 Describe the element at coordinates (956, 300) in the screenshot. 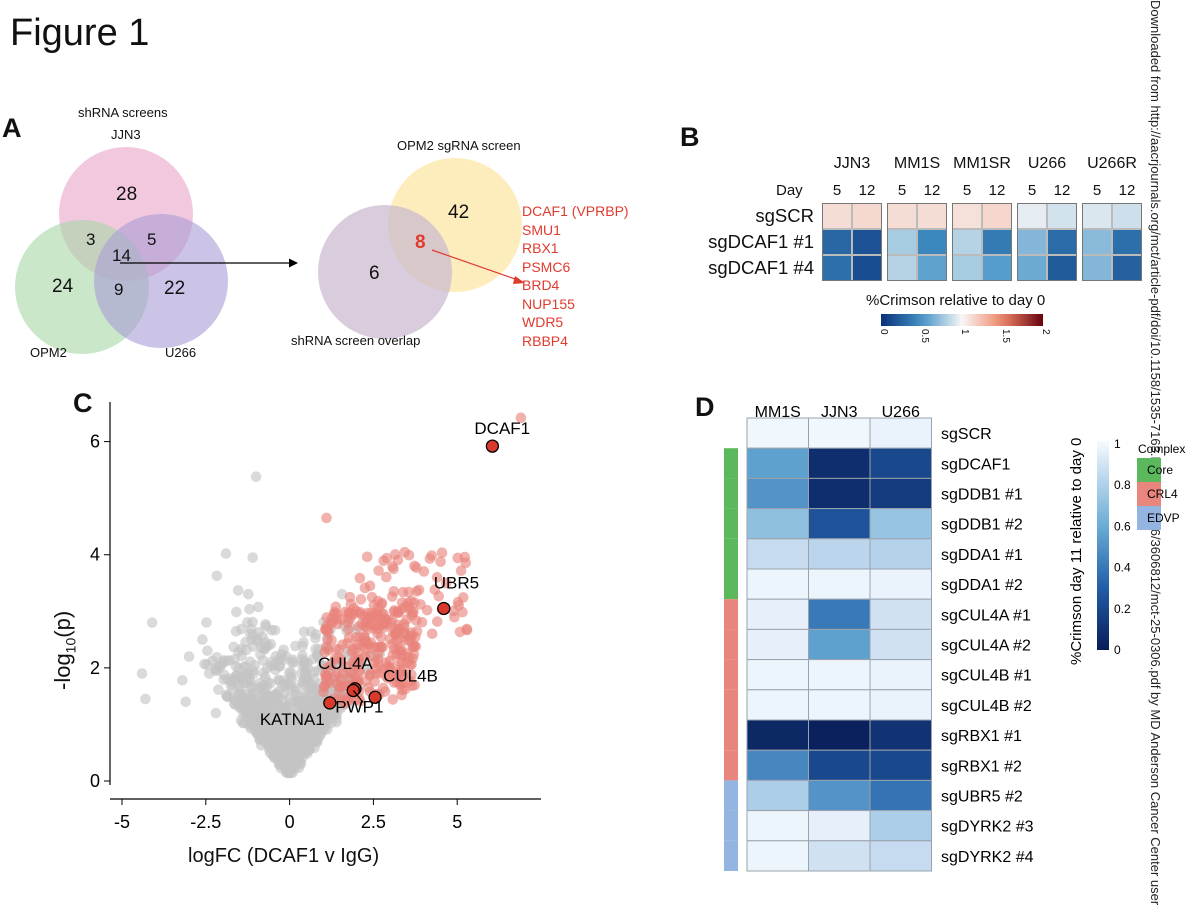

I see `b-colorbar-title: %Crimson relative to day 0` at that location.